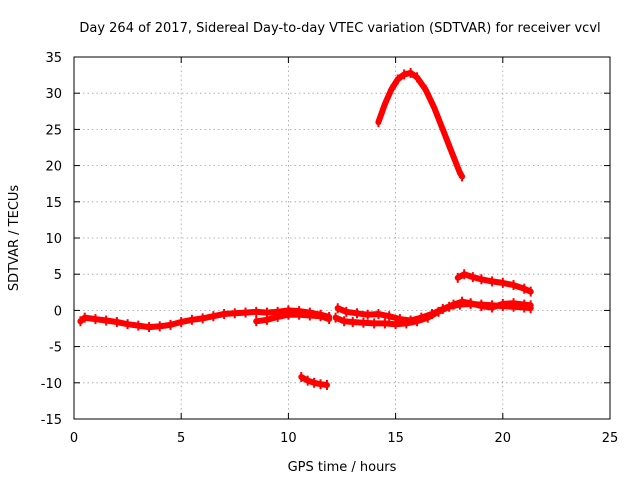  I want to click on y-tick-label: 0, so click(58, 311).